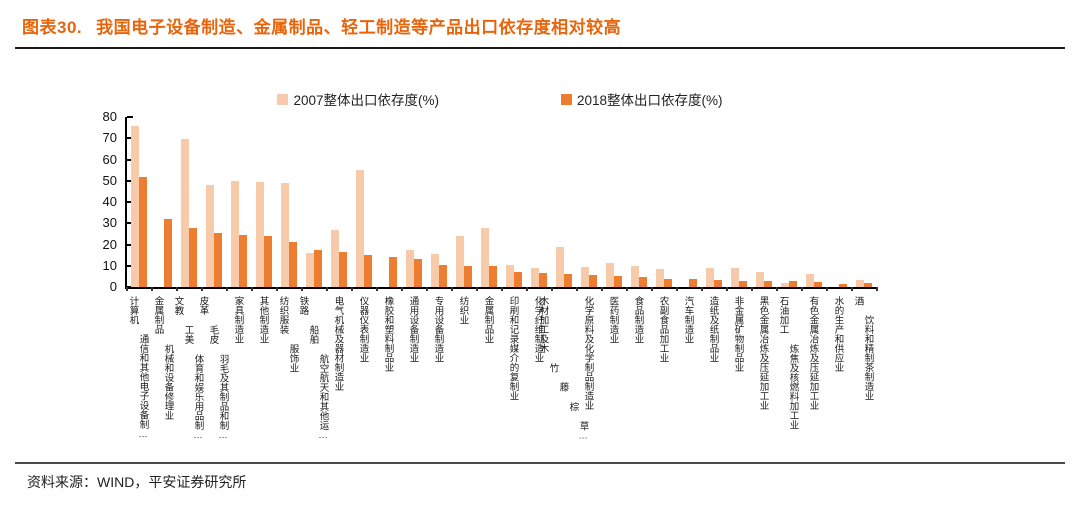 This screenshot has width=1080, height=509. Describe the element at coordinates (109, 116) in the screenshot. I see `y-axis-tick-label: 80` at that location.